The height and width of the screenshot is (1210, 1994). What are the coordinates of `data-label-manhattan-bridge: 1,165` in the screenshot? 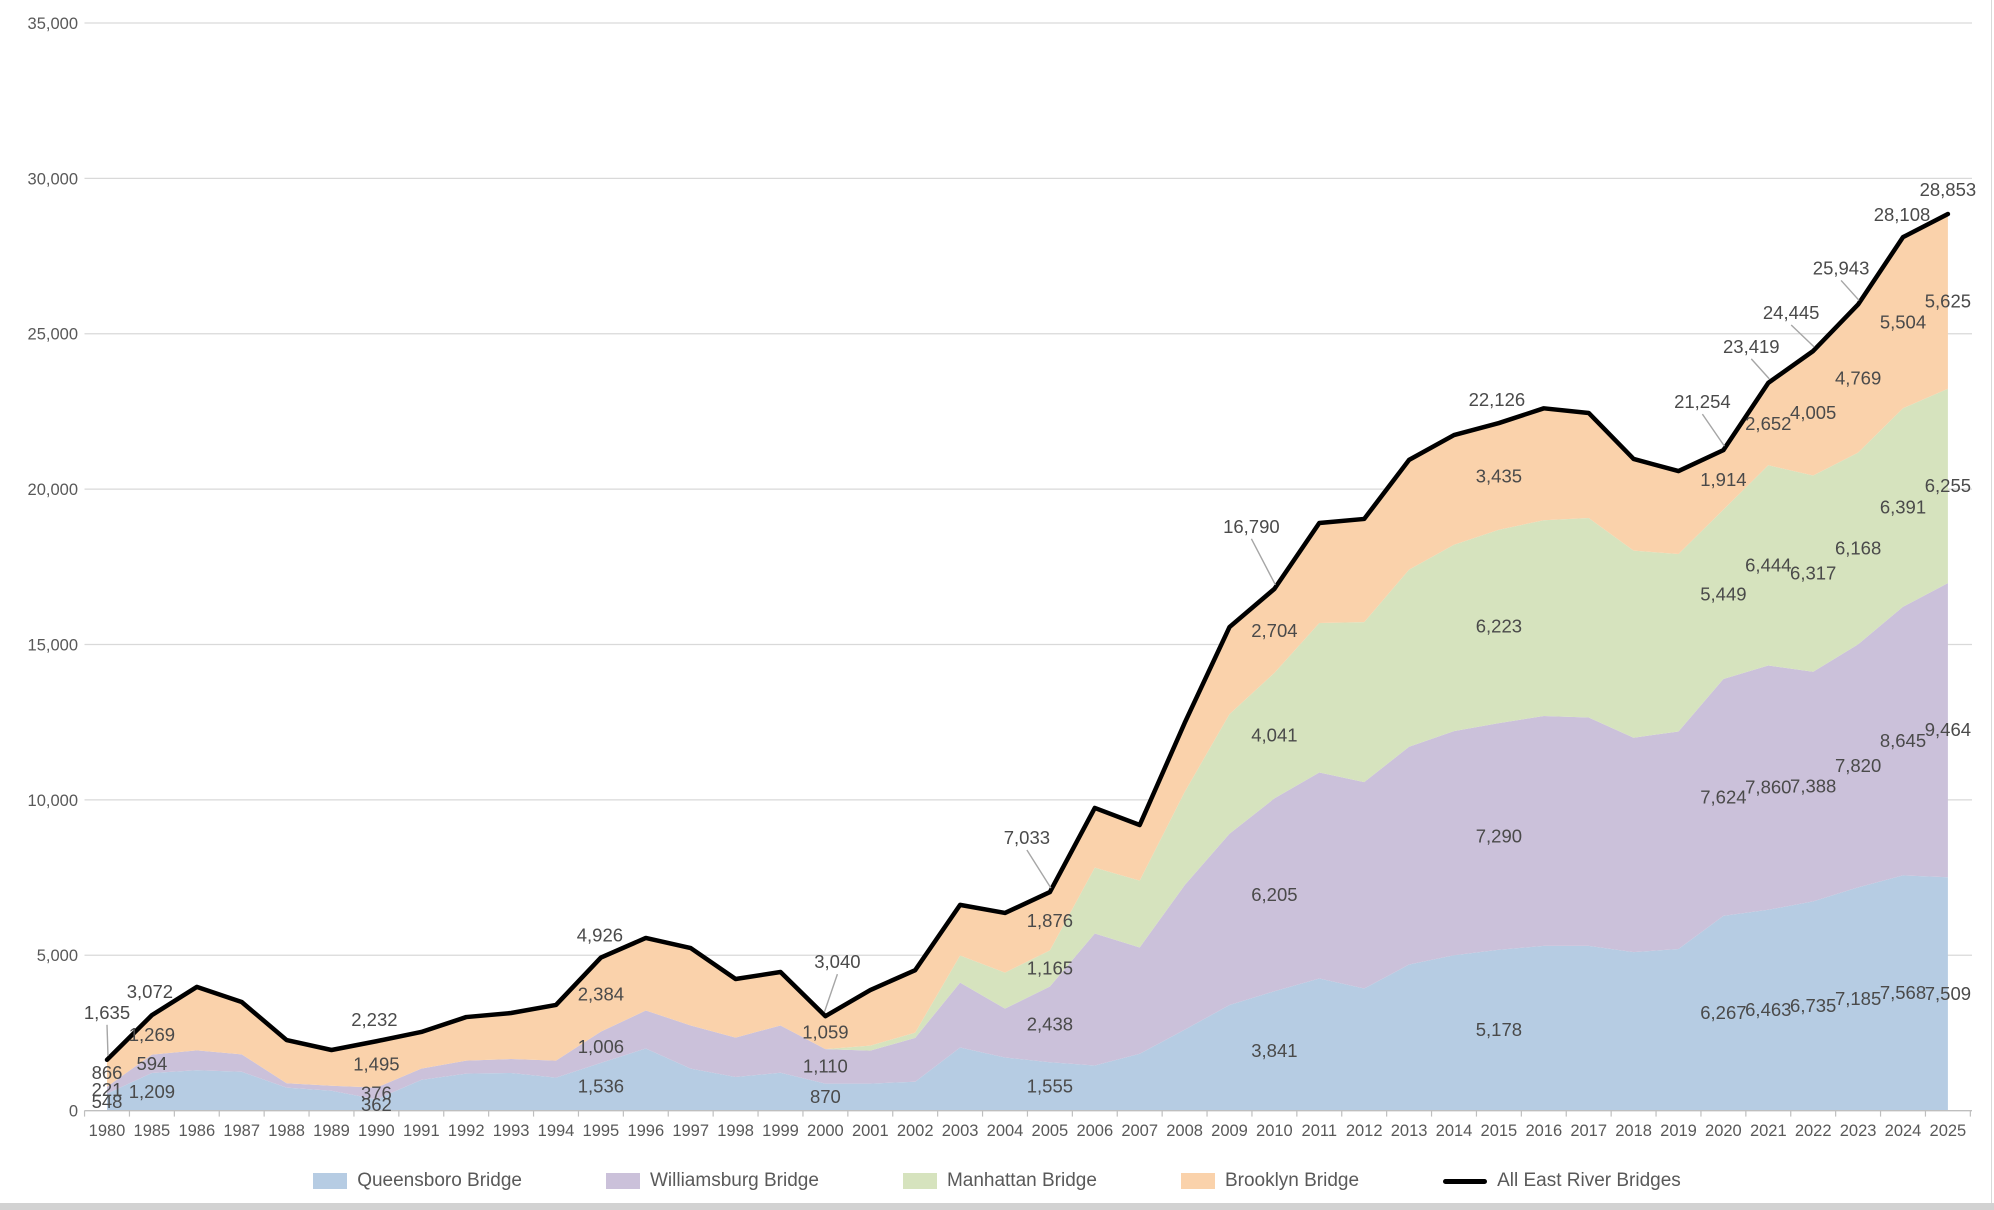 It's located at (1050, 967).